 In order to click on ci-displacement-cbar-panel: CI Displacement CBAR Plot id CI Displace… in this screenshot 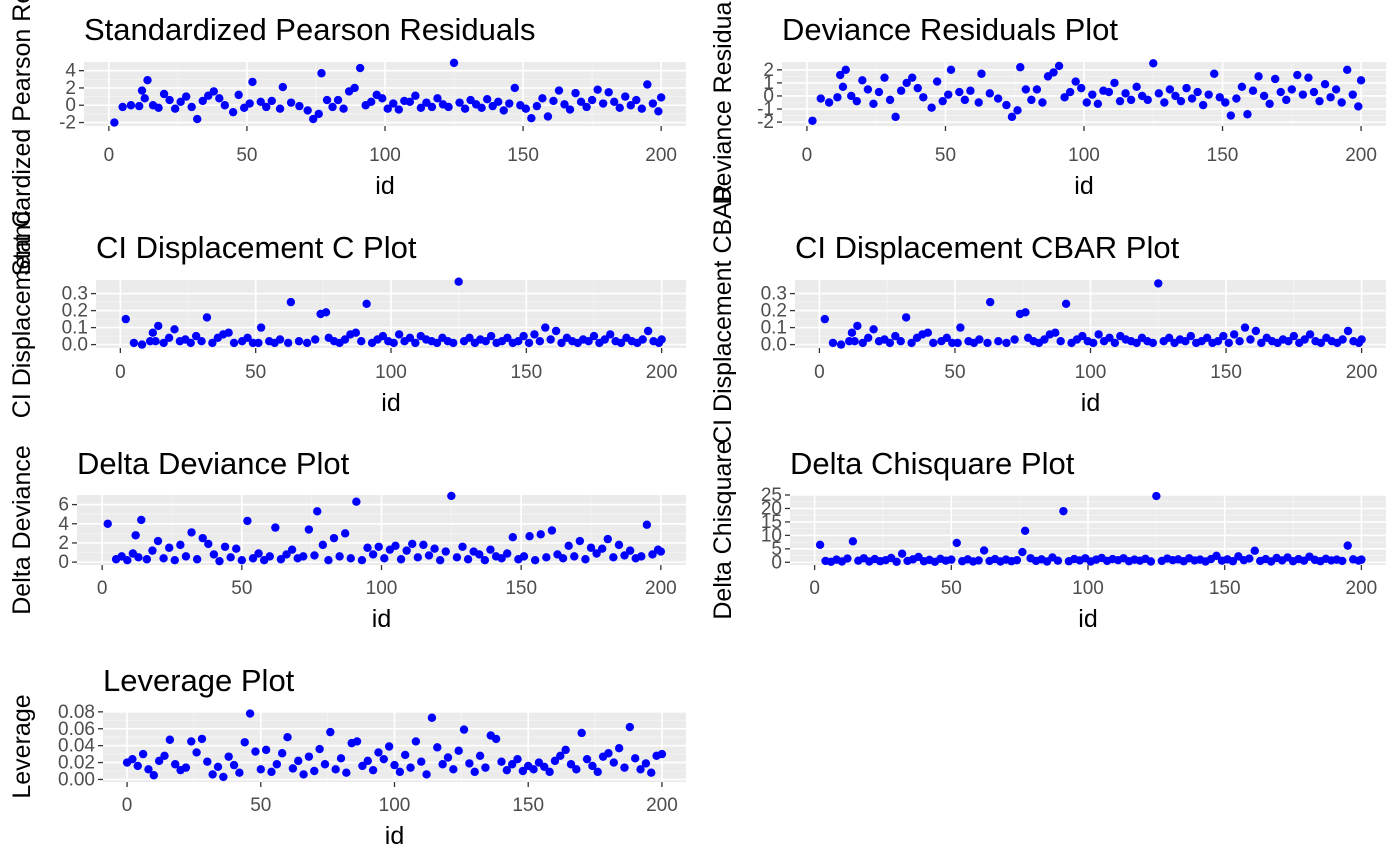, I will do `click(1047, 314)`.